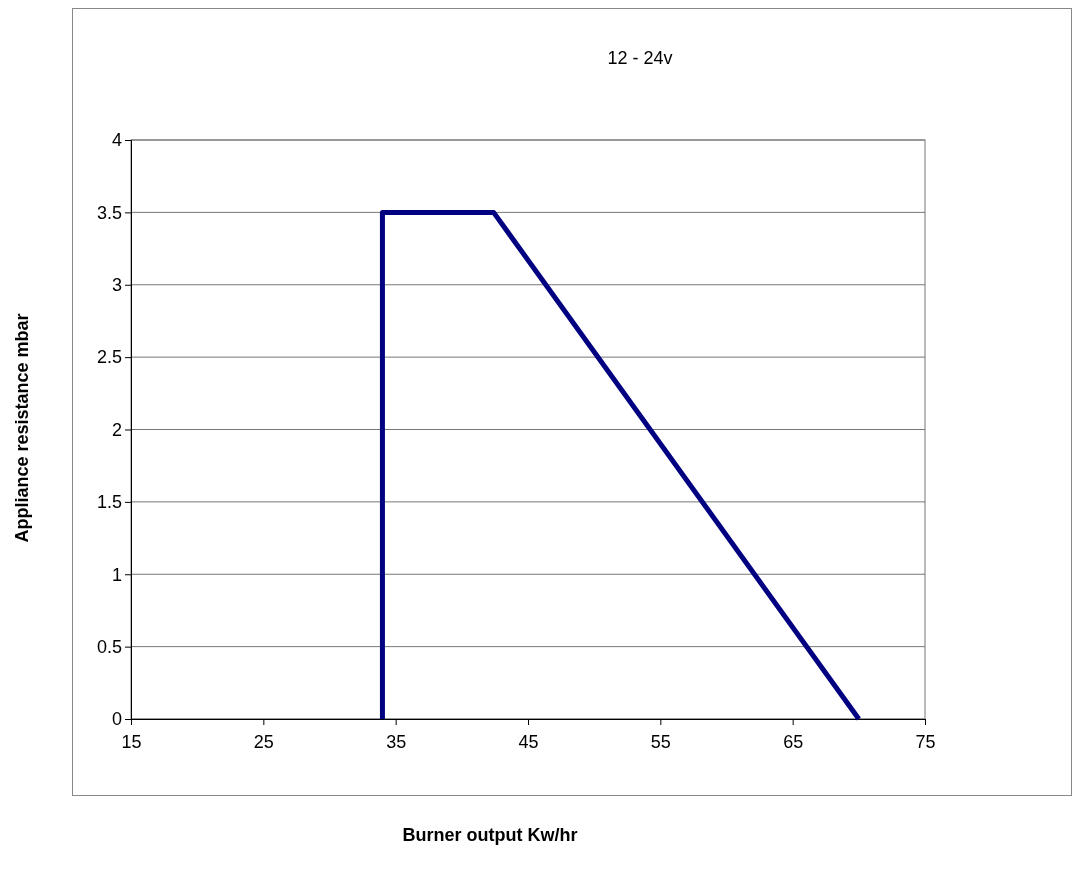 The height and width of the screenshot is (878, 1072). Describe the element at coordinates (131, 741) in the screenshot. I see `x-tick-label: 15` at that location.